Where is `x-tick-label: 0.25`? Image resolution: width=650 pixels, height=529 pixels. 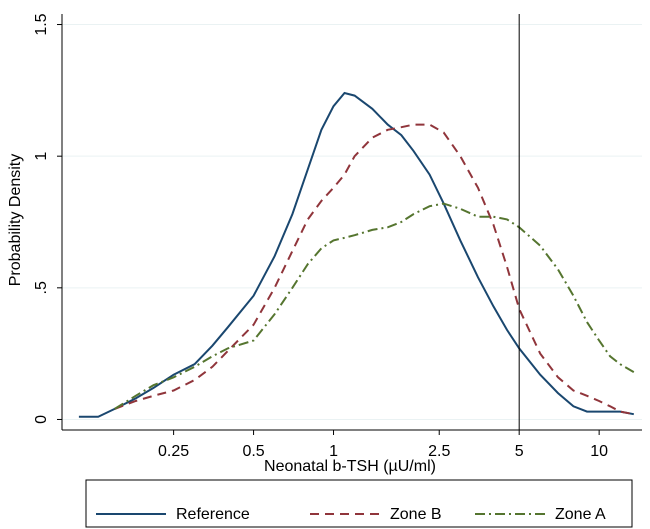 x-tick-label: 0.25 is located at coordinates (173, 451).